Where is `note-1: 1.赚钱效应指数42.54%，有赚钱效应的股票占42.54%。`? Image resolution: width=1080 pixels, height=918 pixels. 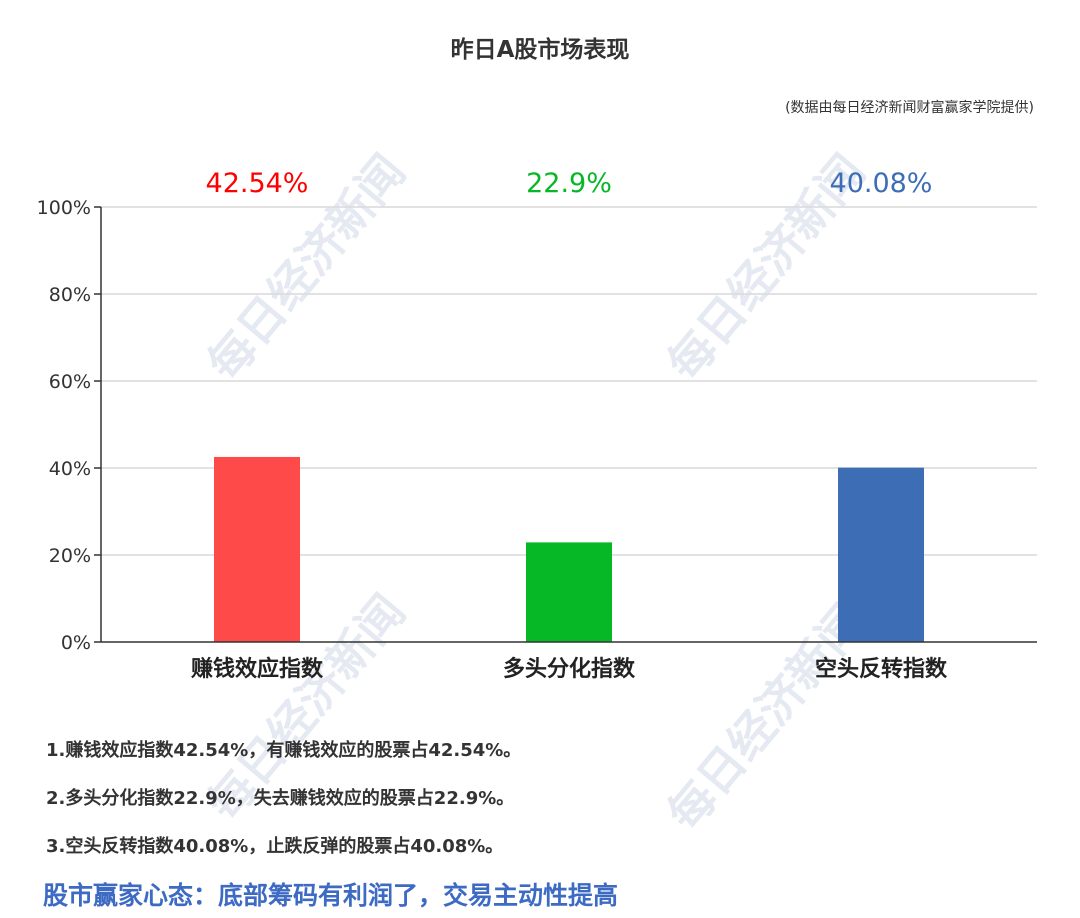
note-1: 1.赚钱效应指数42.54%，有赚钱效应的股票占42.54%。 is located at coordinates (284, 750).